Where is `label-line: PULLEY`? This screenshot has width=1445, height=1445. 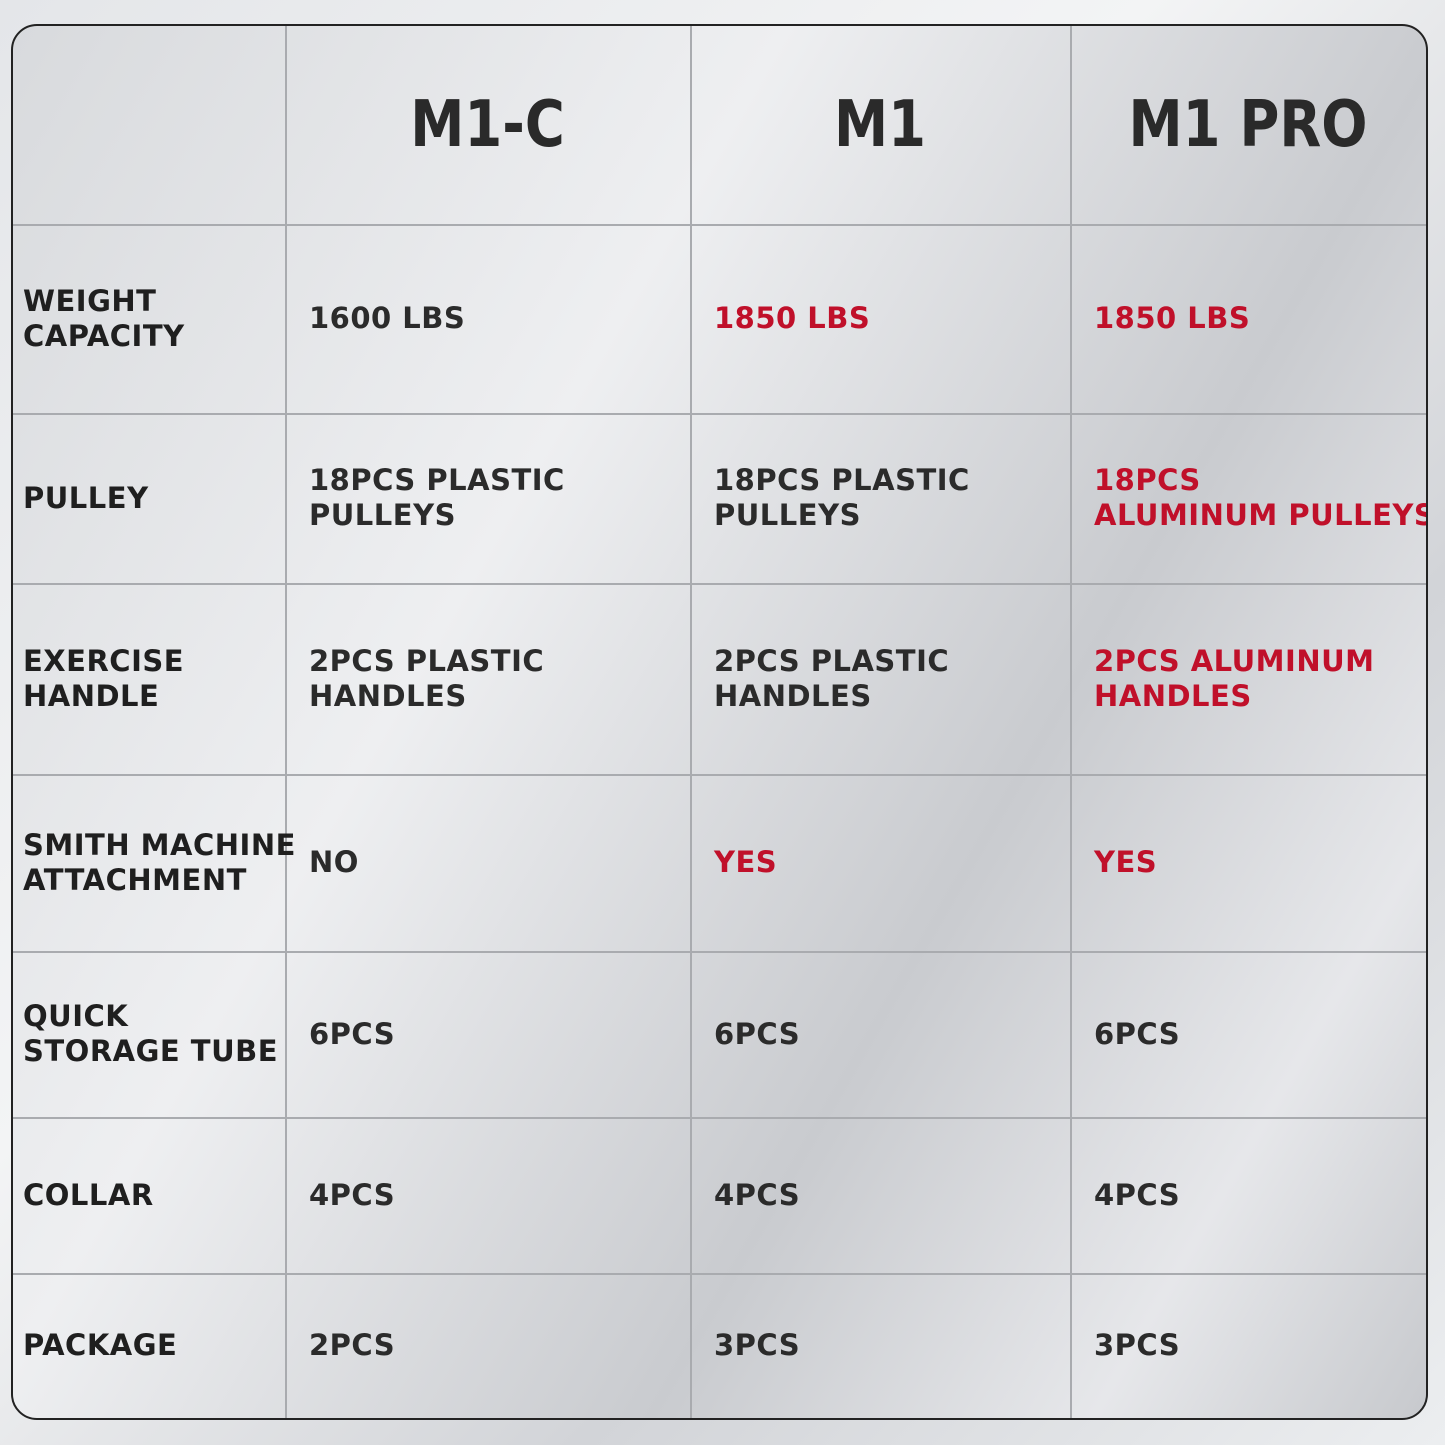
label-line: PULLEY is located at coordinates (86, 497).